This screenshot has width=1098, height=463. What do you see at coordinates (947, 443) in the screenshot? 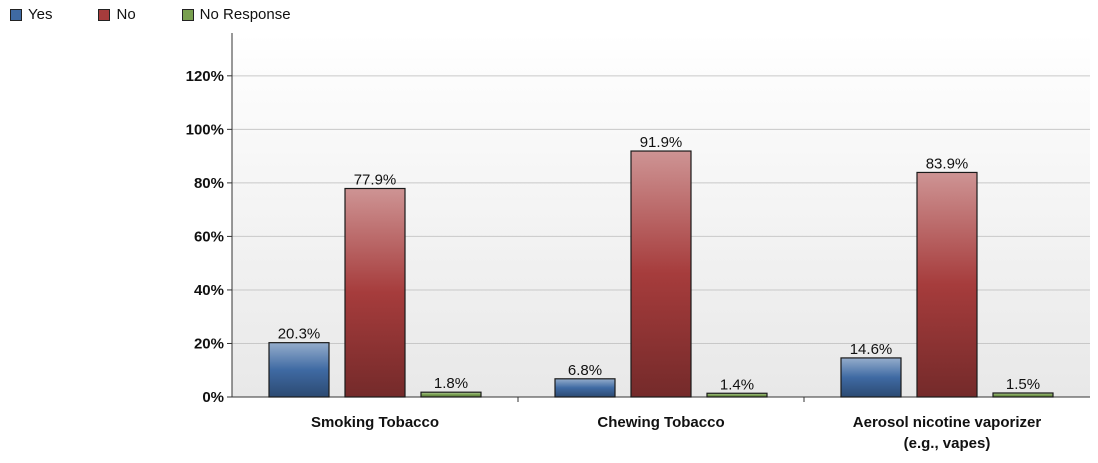
I see `x-category-label: (e.g., vapes)` at bounding box center [947, 443].